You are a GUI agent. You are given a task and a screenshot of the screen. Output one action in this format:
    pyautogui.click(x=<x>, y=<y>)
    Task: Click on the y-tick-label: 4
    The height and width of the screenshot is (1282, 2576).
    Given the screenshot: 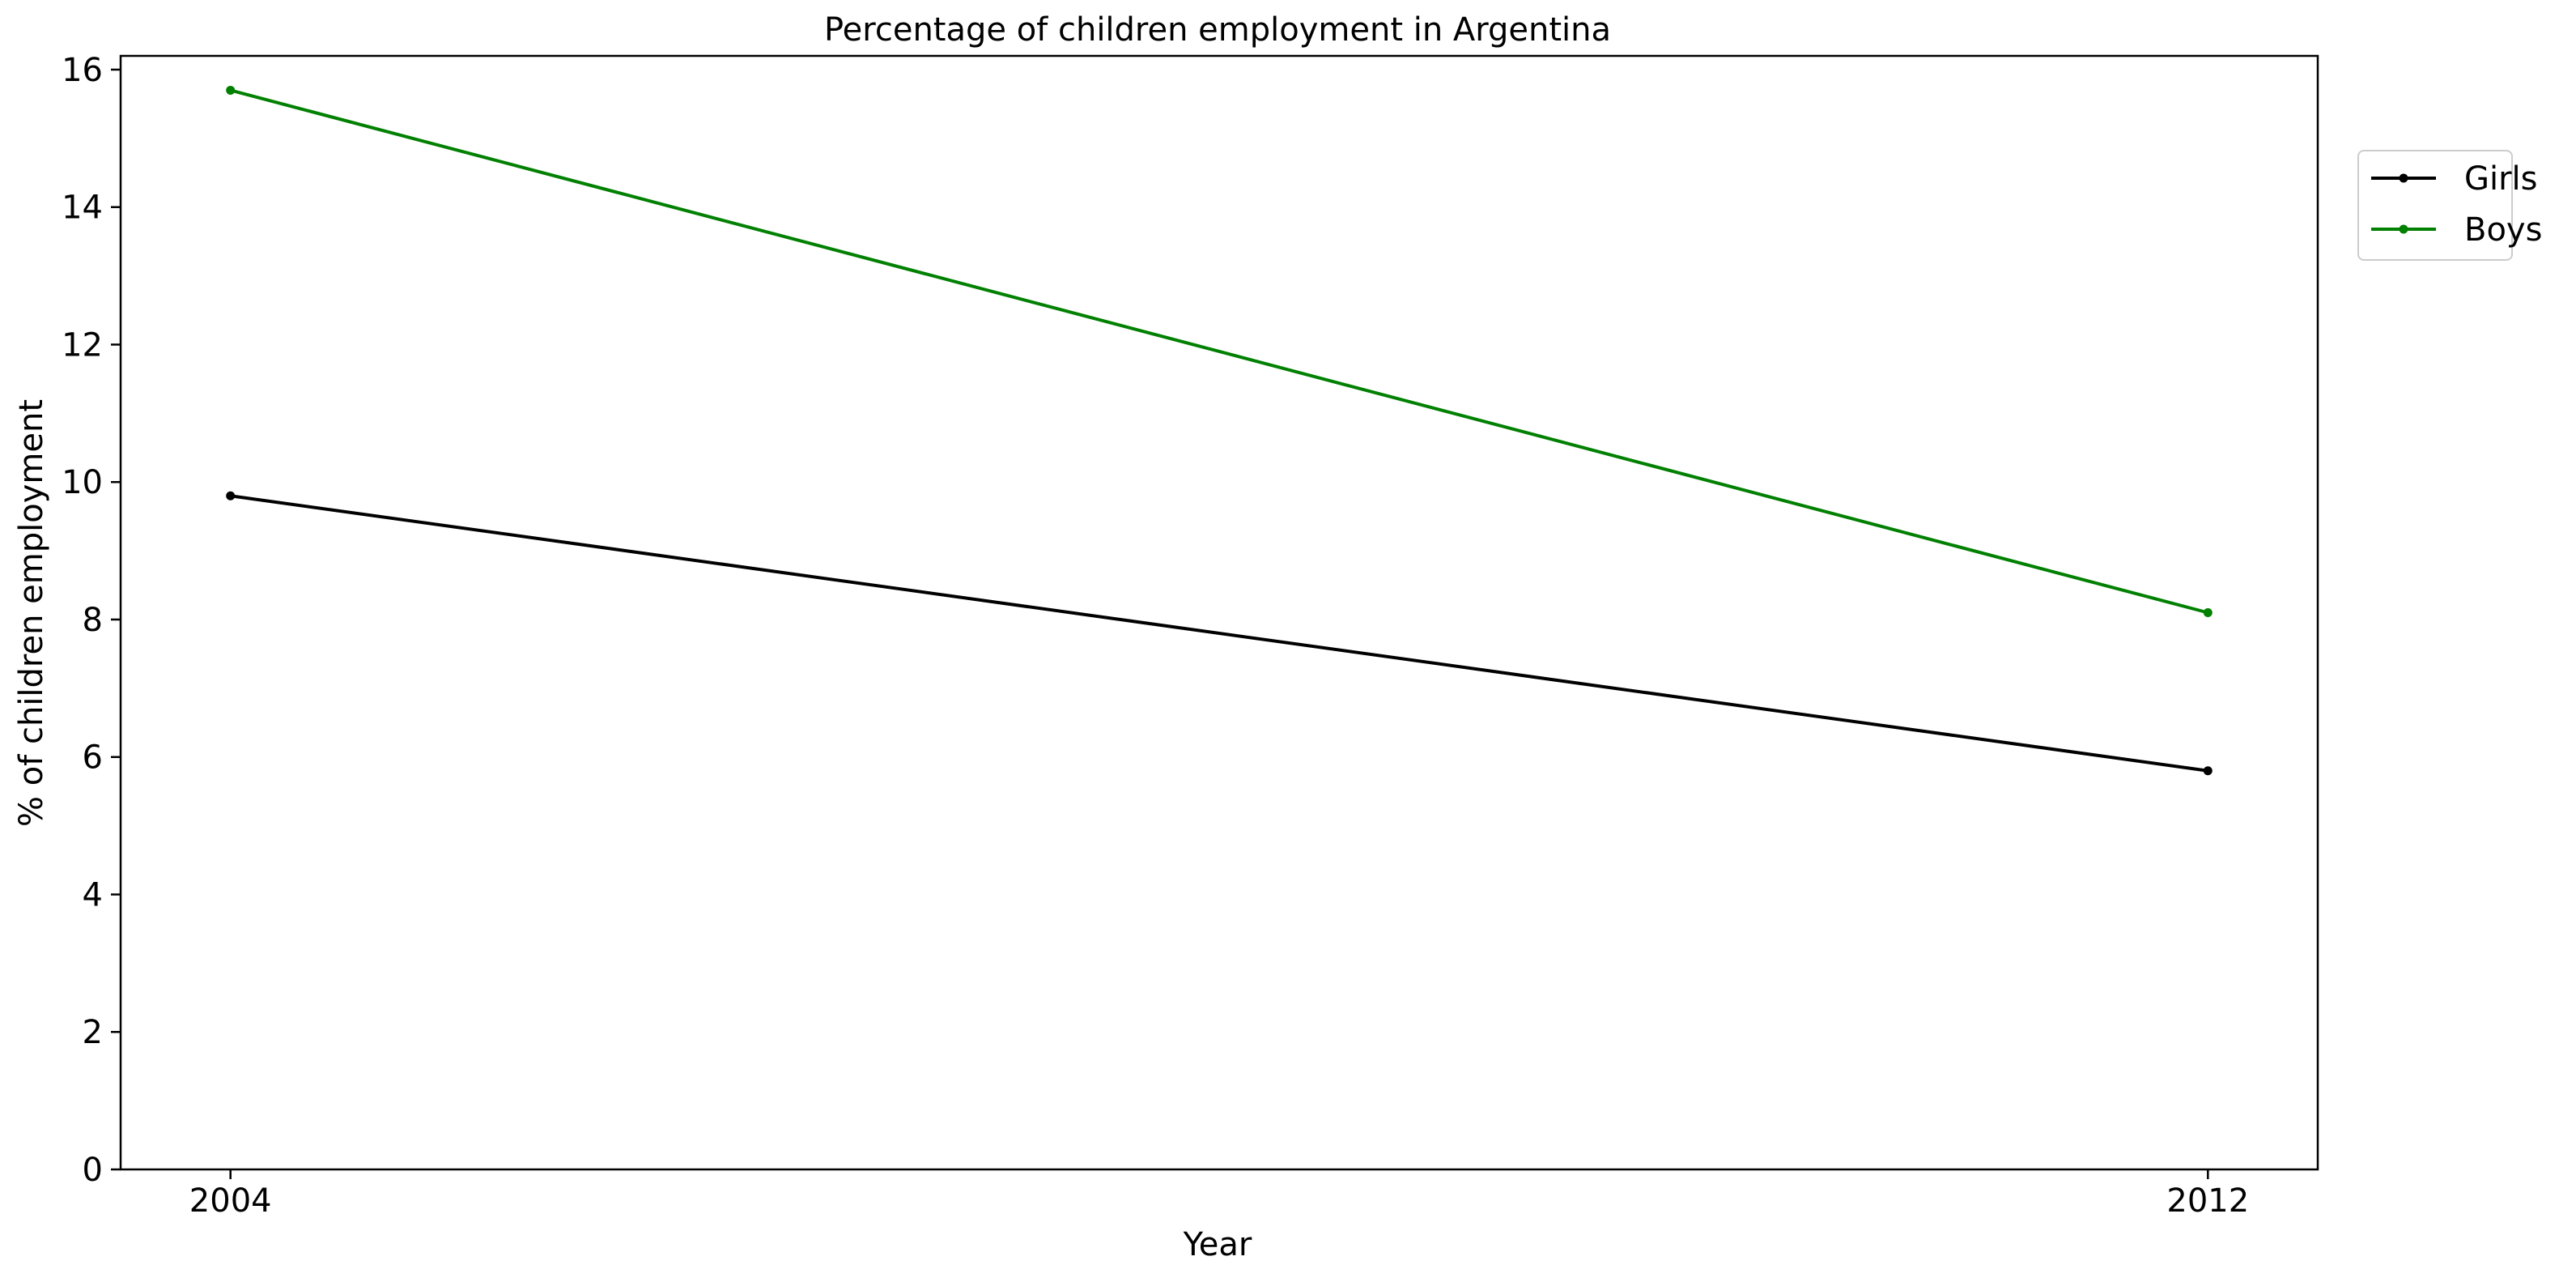 What is the action you would take?
    pyautogui.click(x=93, y=895)
    